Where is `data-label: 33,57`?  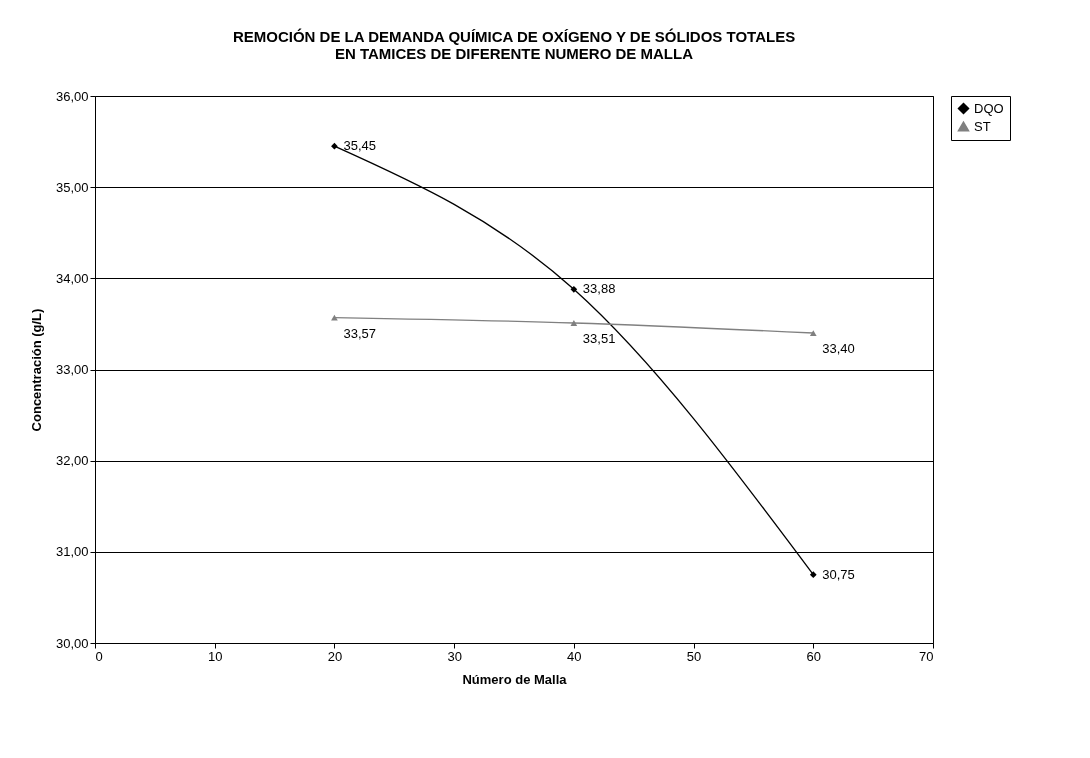
data-label: 33,57 is located at coordinates (359, 333).